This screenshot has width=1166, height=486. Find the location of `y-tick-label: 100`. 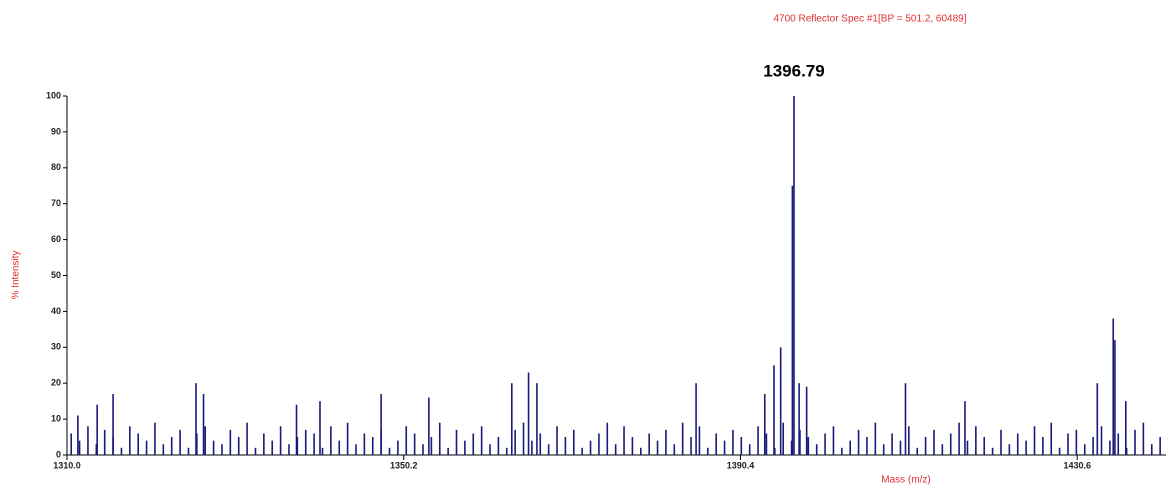

y-tick-label: 100 is located at coordinates (53, 95).